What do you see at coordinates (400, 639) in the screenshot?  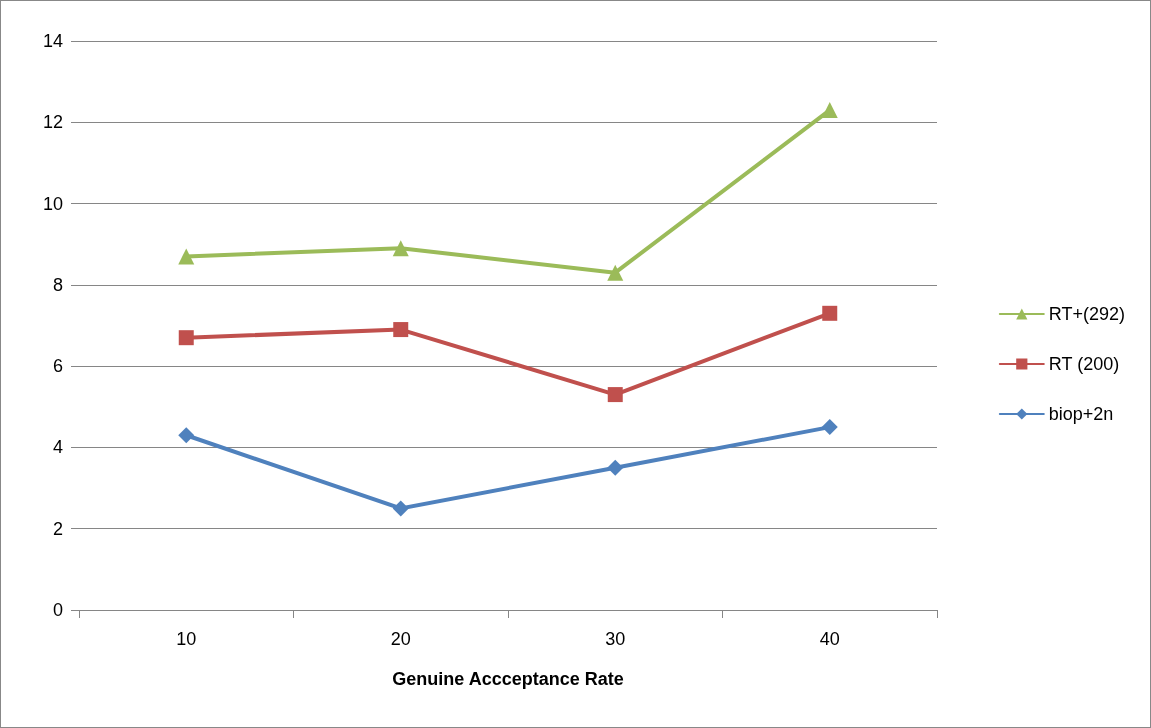 I see `x-tick-label: 20` at bounding box center [400, 639].